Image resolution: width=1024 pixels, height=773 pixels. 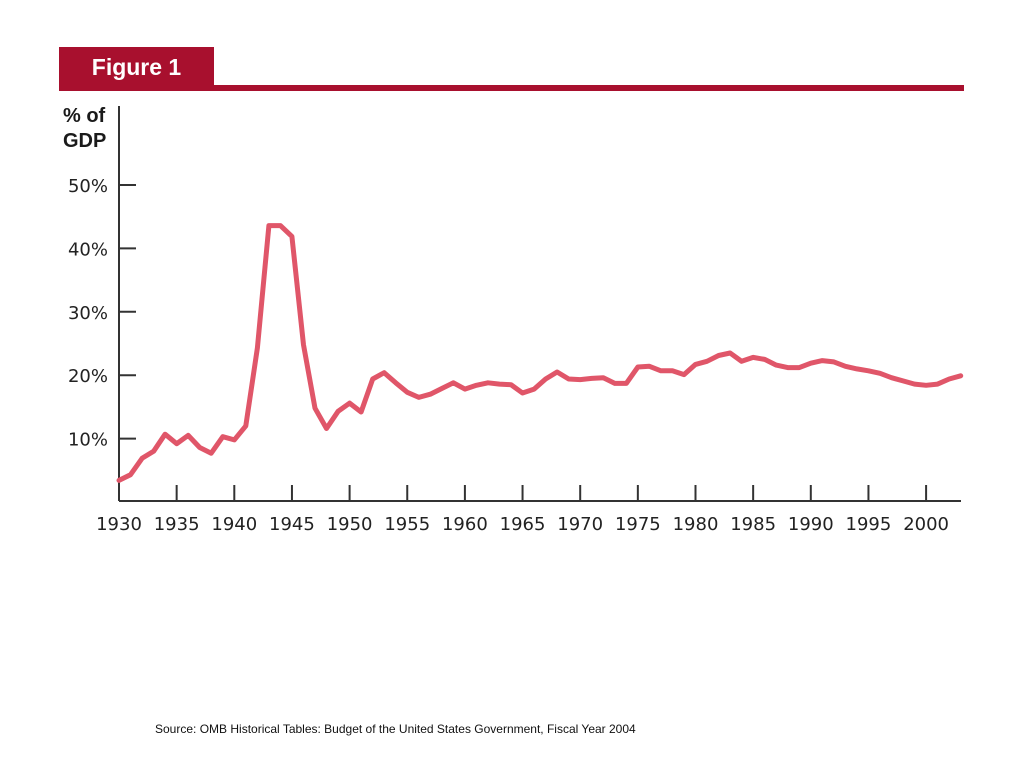 What do you see at coordinates (638, 524) in the screenshot?
I see `x-tick-label: 1975` at bounding box center [638, 524].